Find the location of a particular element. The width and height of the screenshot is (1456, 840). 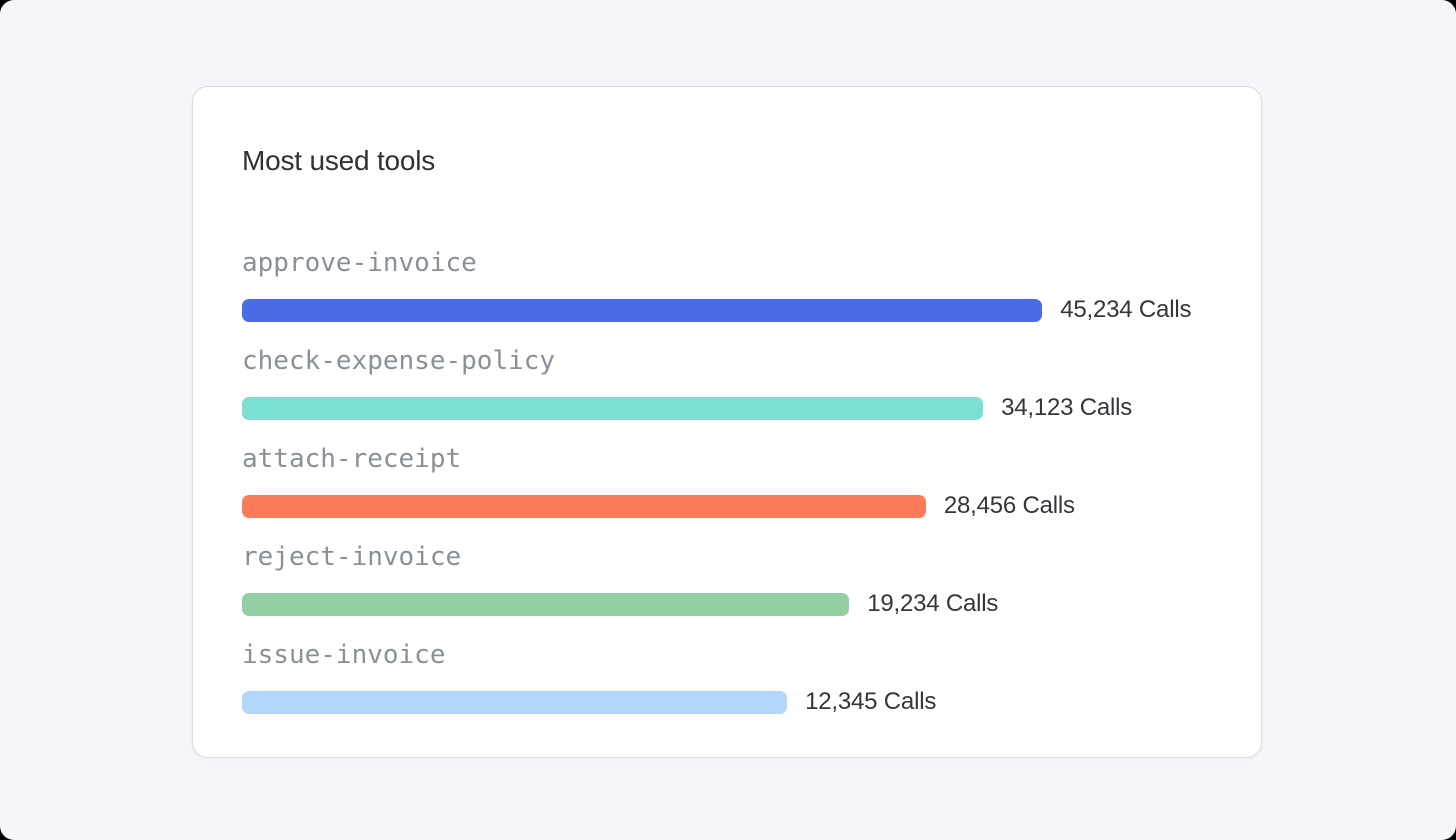

tool-row: approve-invoice 45,234 Calls is located at coordinates (727, 285).